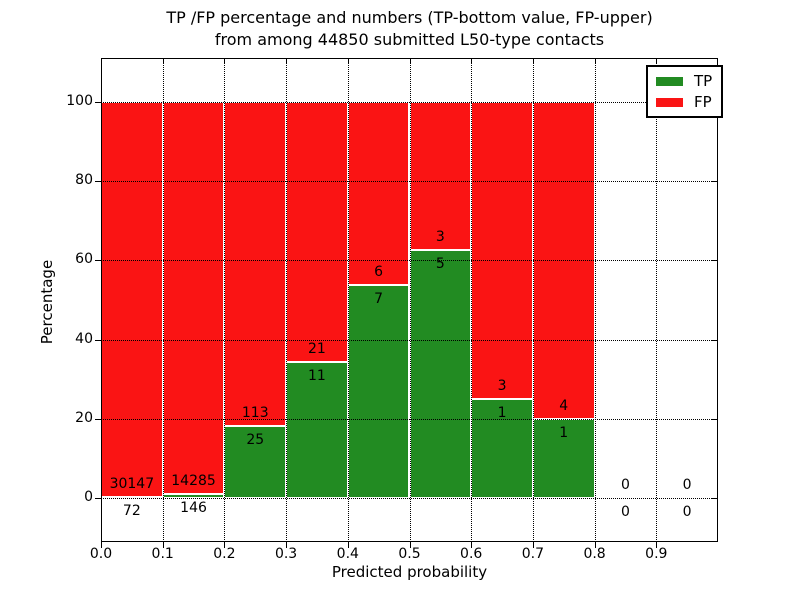 The height and width of the screenshot is (600, 800). Describe the element at coordinates (440, 264) in the screenshot. I see `tp-count-label: 5` at that location.